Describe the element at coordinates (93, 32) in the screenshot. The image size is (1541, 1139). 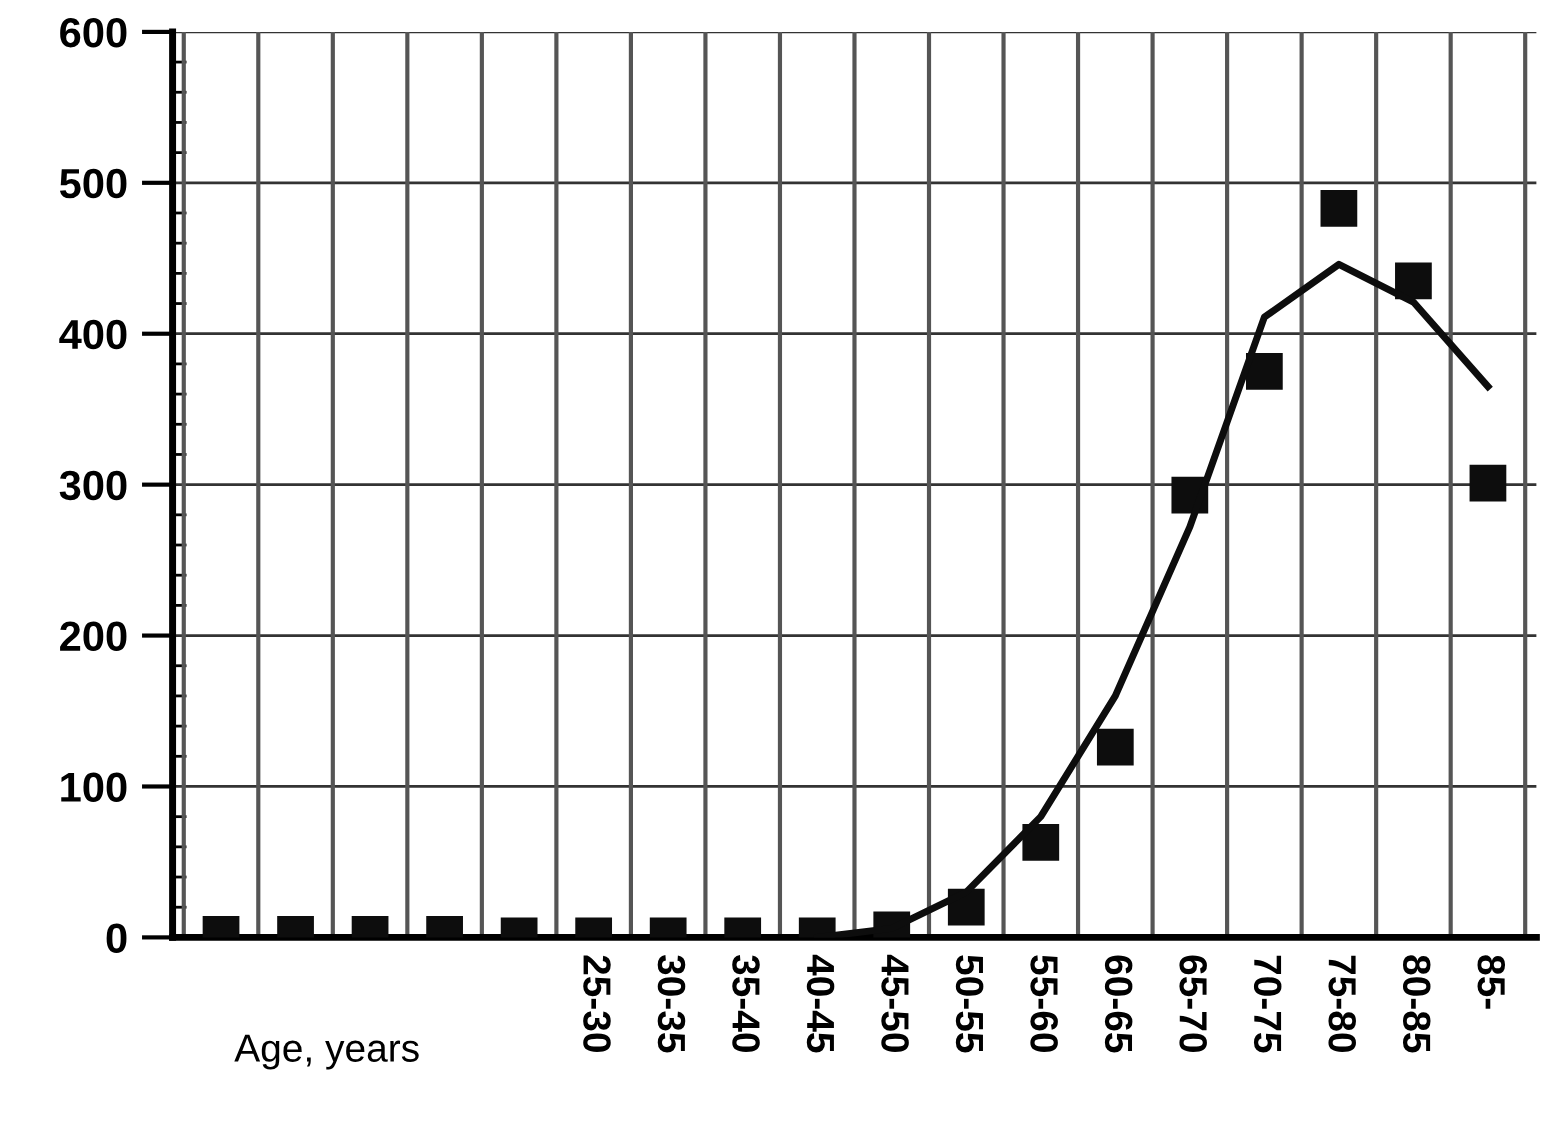
I see `y-tick-label: 600` at that location.